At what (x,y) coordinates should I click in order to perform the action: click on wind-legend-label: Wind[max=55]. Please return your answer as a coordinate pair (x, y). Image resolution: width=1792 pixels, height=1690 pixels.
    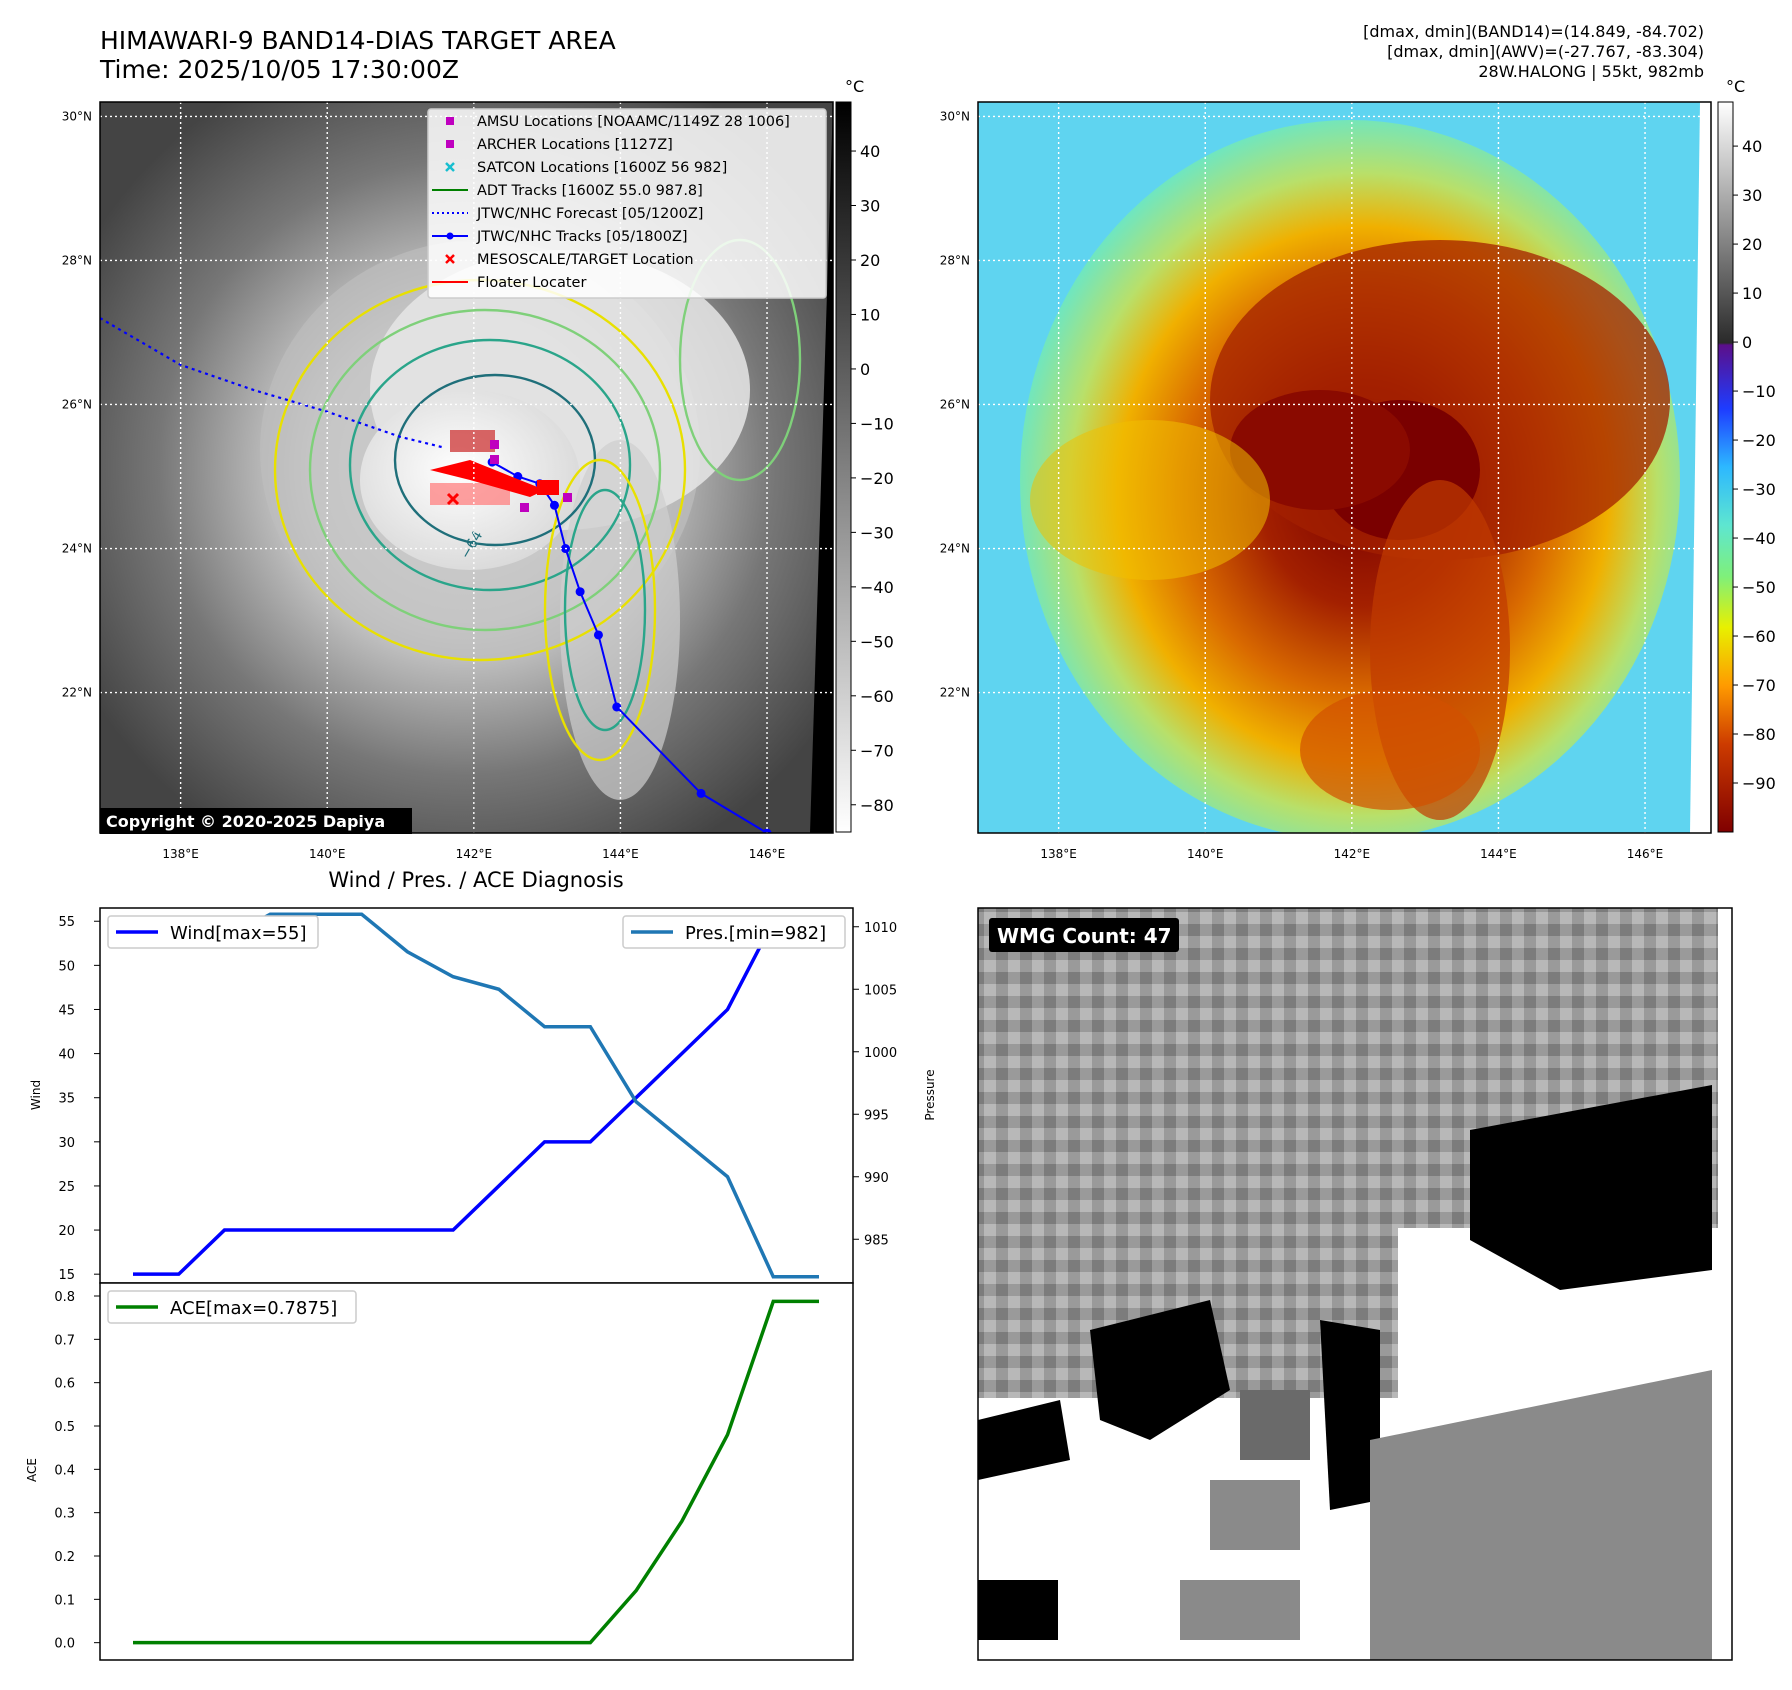
    Looking at the image, I should click on (238, 933).